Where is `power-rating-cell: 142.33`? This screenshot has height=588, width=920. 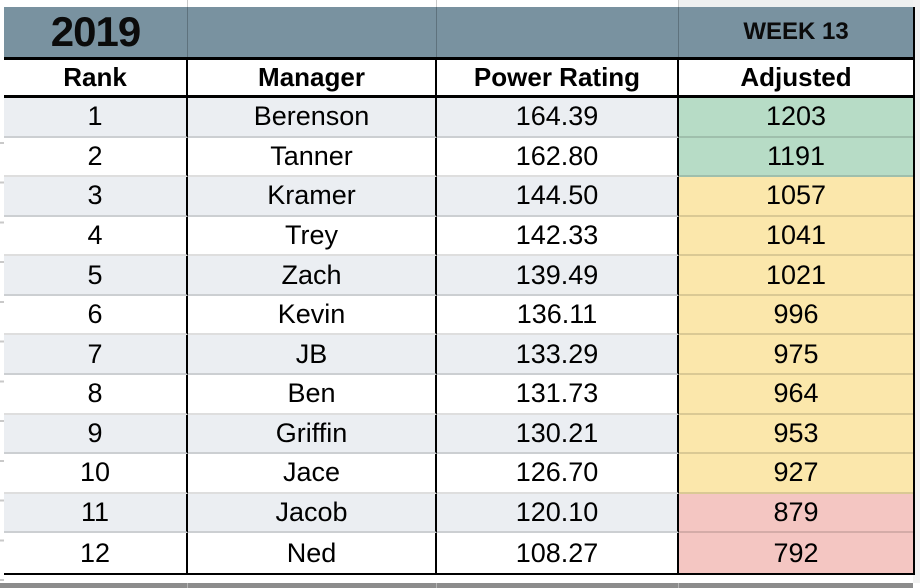 power-rating-cell: 142.33 is located at coordinates (558, 236).